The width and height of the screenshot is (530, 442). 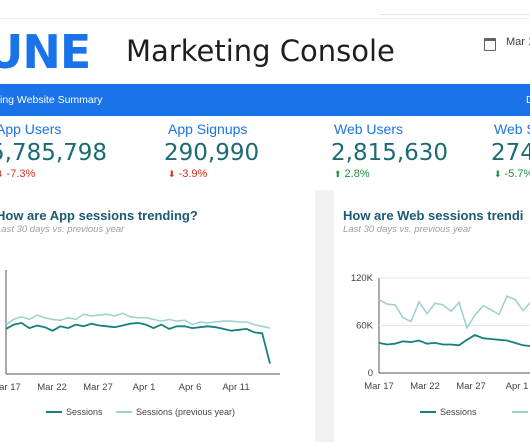 I want to click on kpi-app-signups: App Signups 290,990 ⬇ -3.9%, so click(x=211, y=148).